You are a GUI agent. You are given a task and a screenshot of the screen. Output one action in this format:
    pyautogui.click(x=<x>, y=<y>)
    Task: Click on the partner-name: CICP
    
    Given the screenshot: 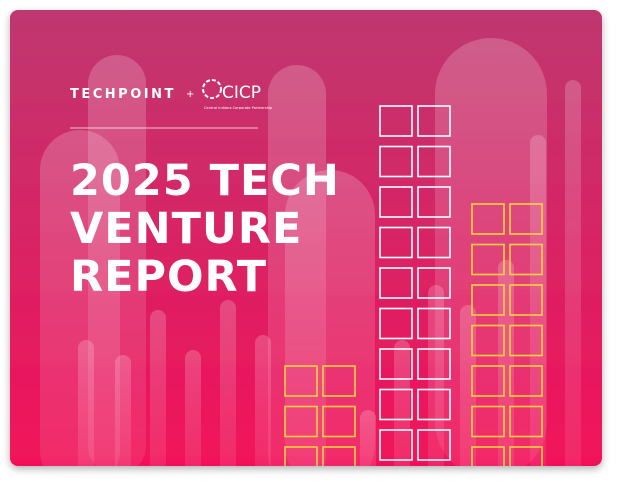 What is the action you would take?
    pyautogui.click(x=241, y=93)
    